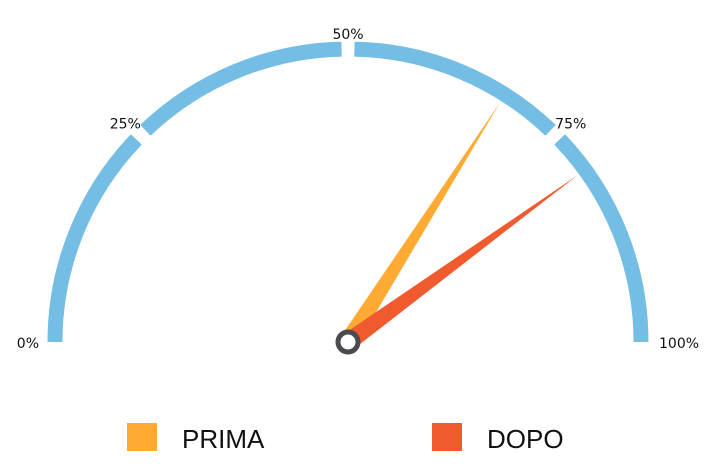 This screenshot has width=715, height=466. What do you see at coordinates (447, 437) in the screenshot?
I see `legend-swatch-dopo` at bounding box center [447, 437].